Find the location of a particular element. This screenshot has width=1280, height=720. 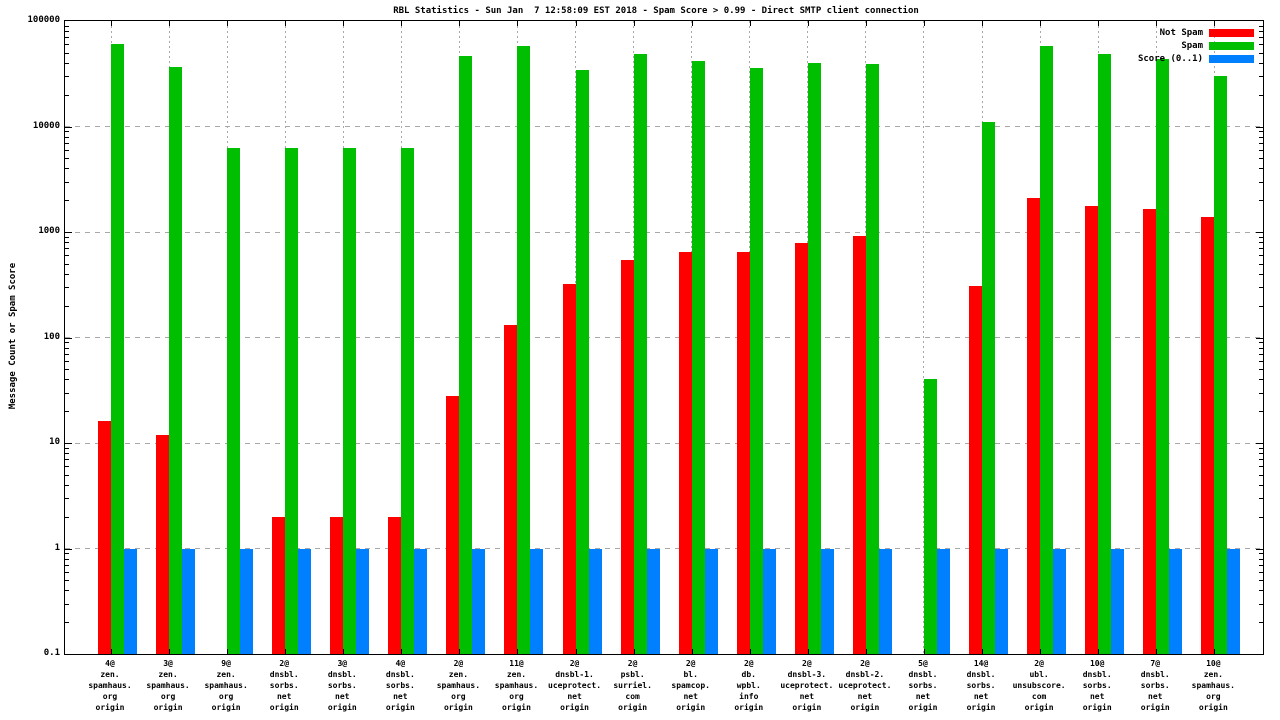

x-category-label: 2@ psbl. surriel. com origin is located at coordinates (632, 685).